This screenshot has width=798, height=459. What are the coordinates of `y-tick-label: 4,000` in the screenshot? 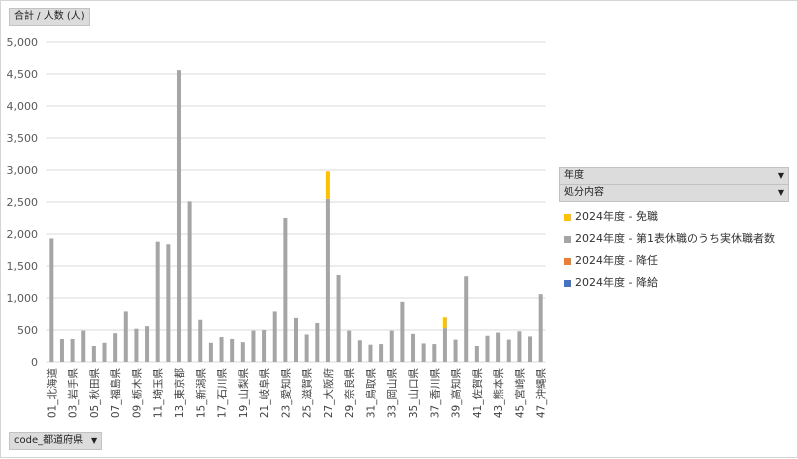 It's located at (23, 106).